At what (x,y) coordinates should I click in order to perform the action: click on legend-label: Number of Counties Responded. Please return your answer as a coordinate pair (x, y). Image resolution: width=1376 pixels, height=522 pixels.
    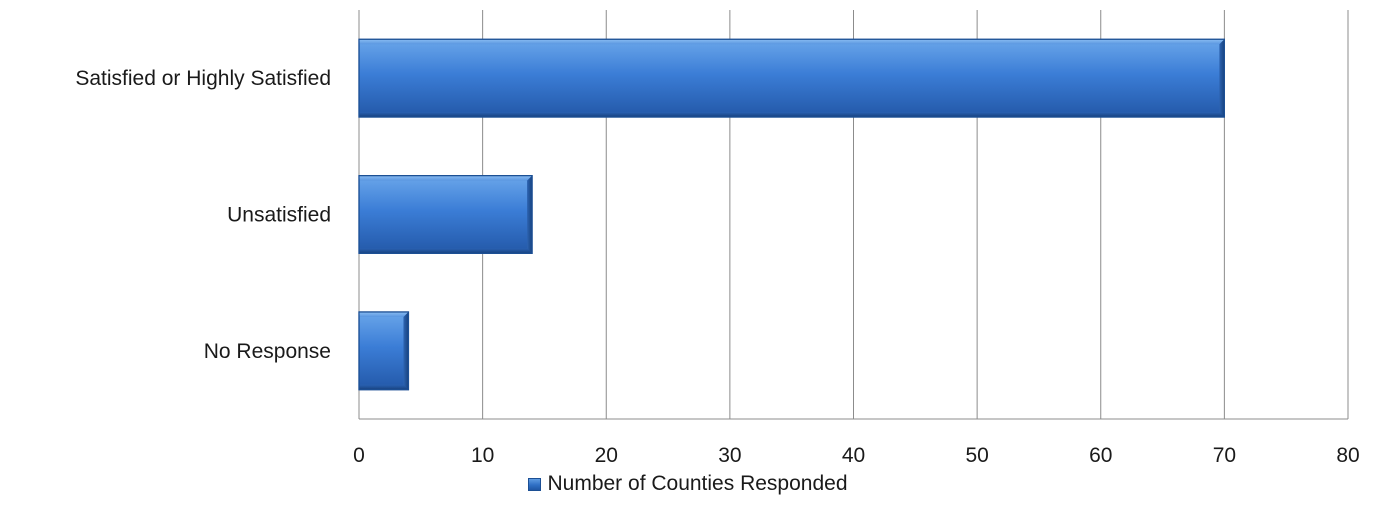
    Looking at the image, I should click on (697, 483).